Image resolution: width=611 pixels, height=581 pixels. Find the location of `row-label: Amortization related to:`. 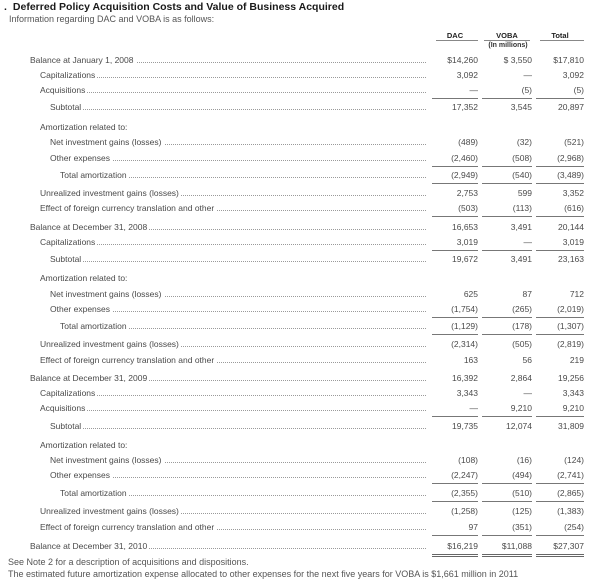

row-label: Amortization related to: is located at coordinates (233, 278).